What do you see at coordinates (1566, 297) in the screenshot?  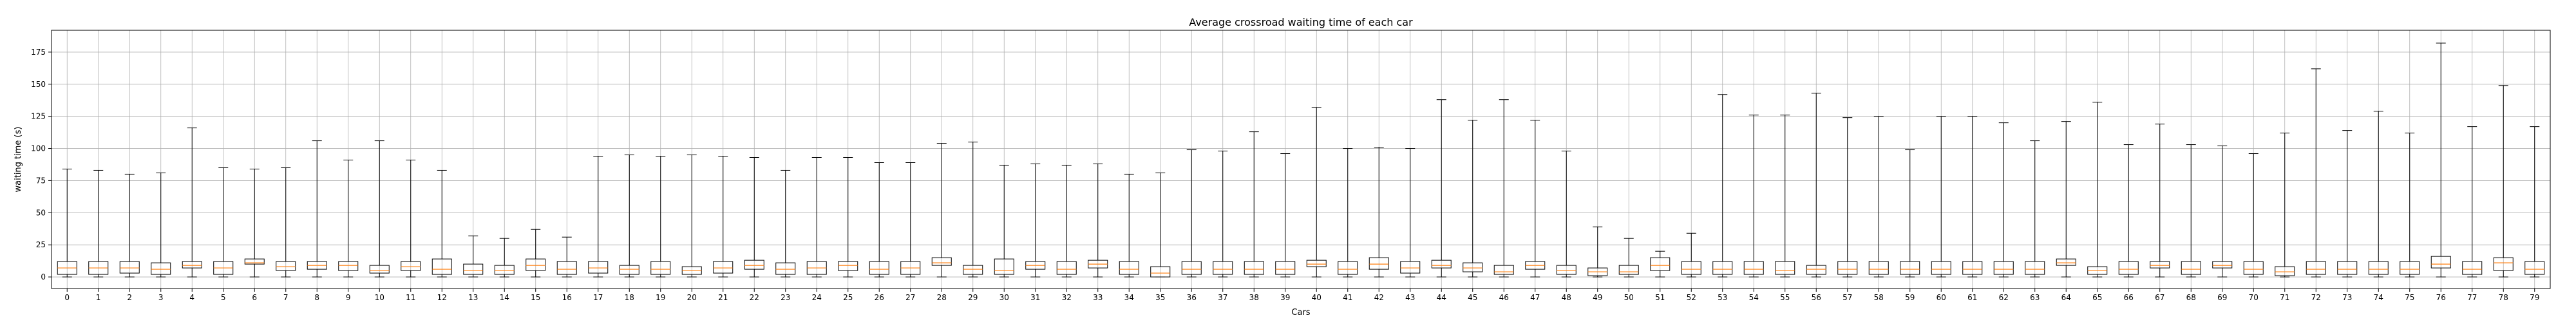 I see `x-tick-label: 48` at bounding box center [1566, 297].